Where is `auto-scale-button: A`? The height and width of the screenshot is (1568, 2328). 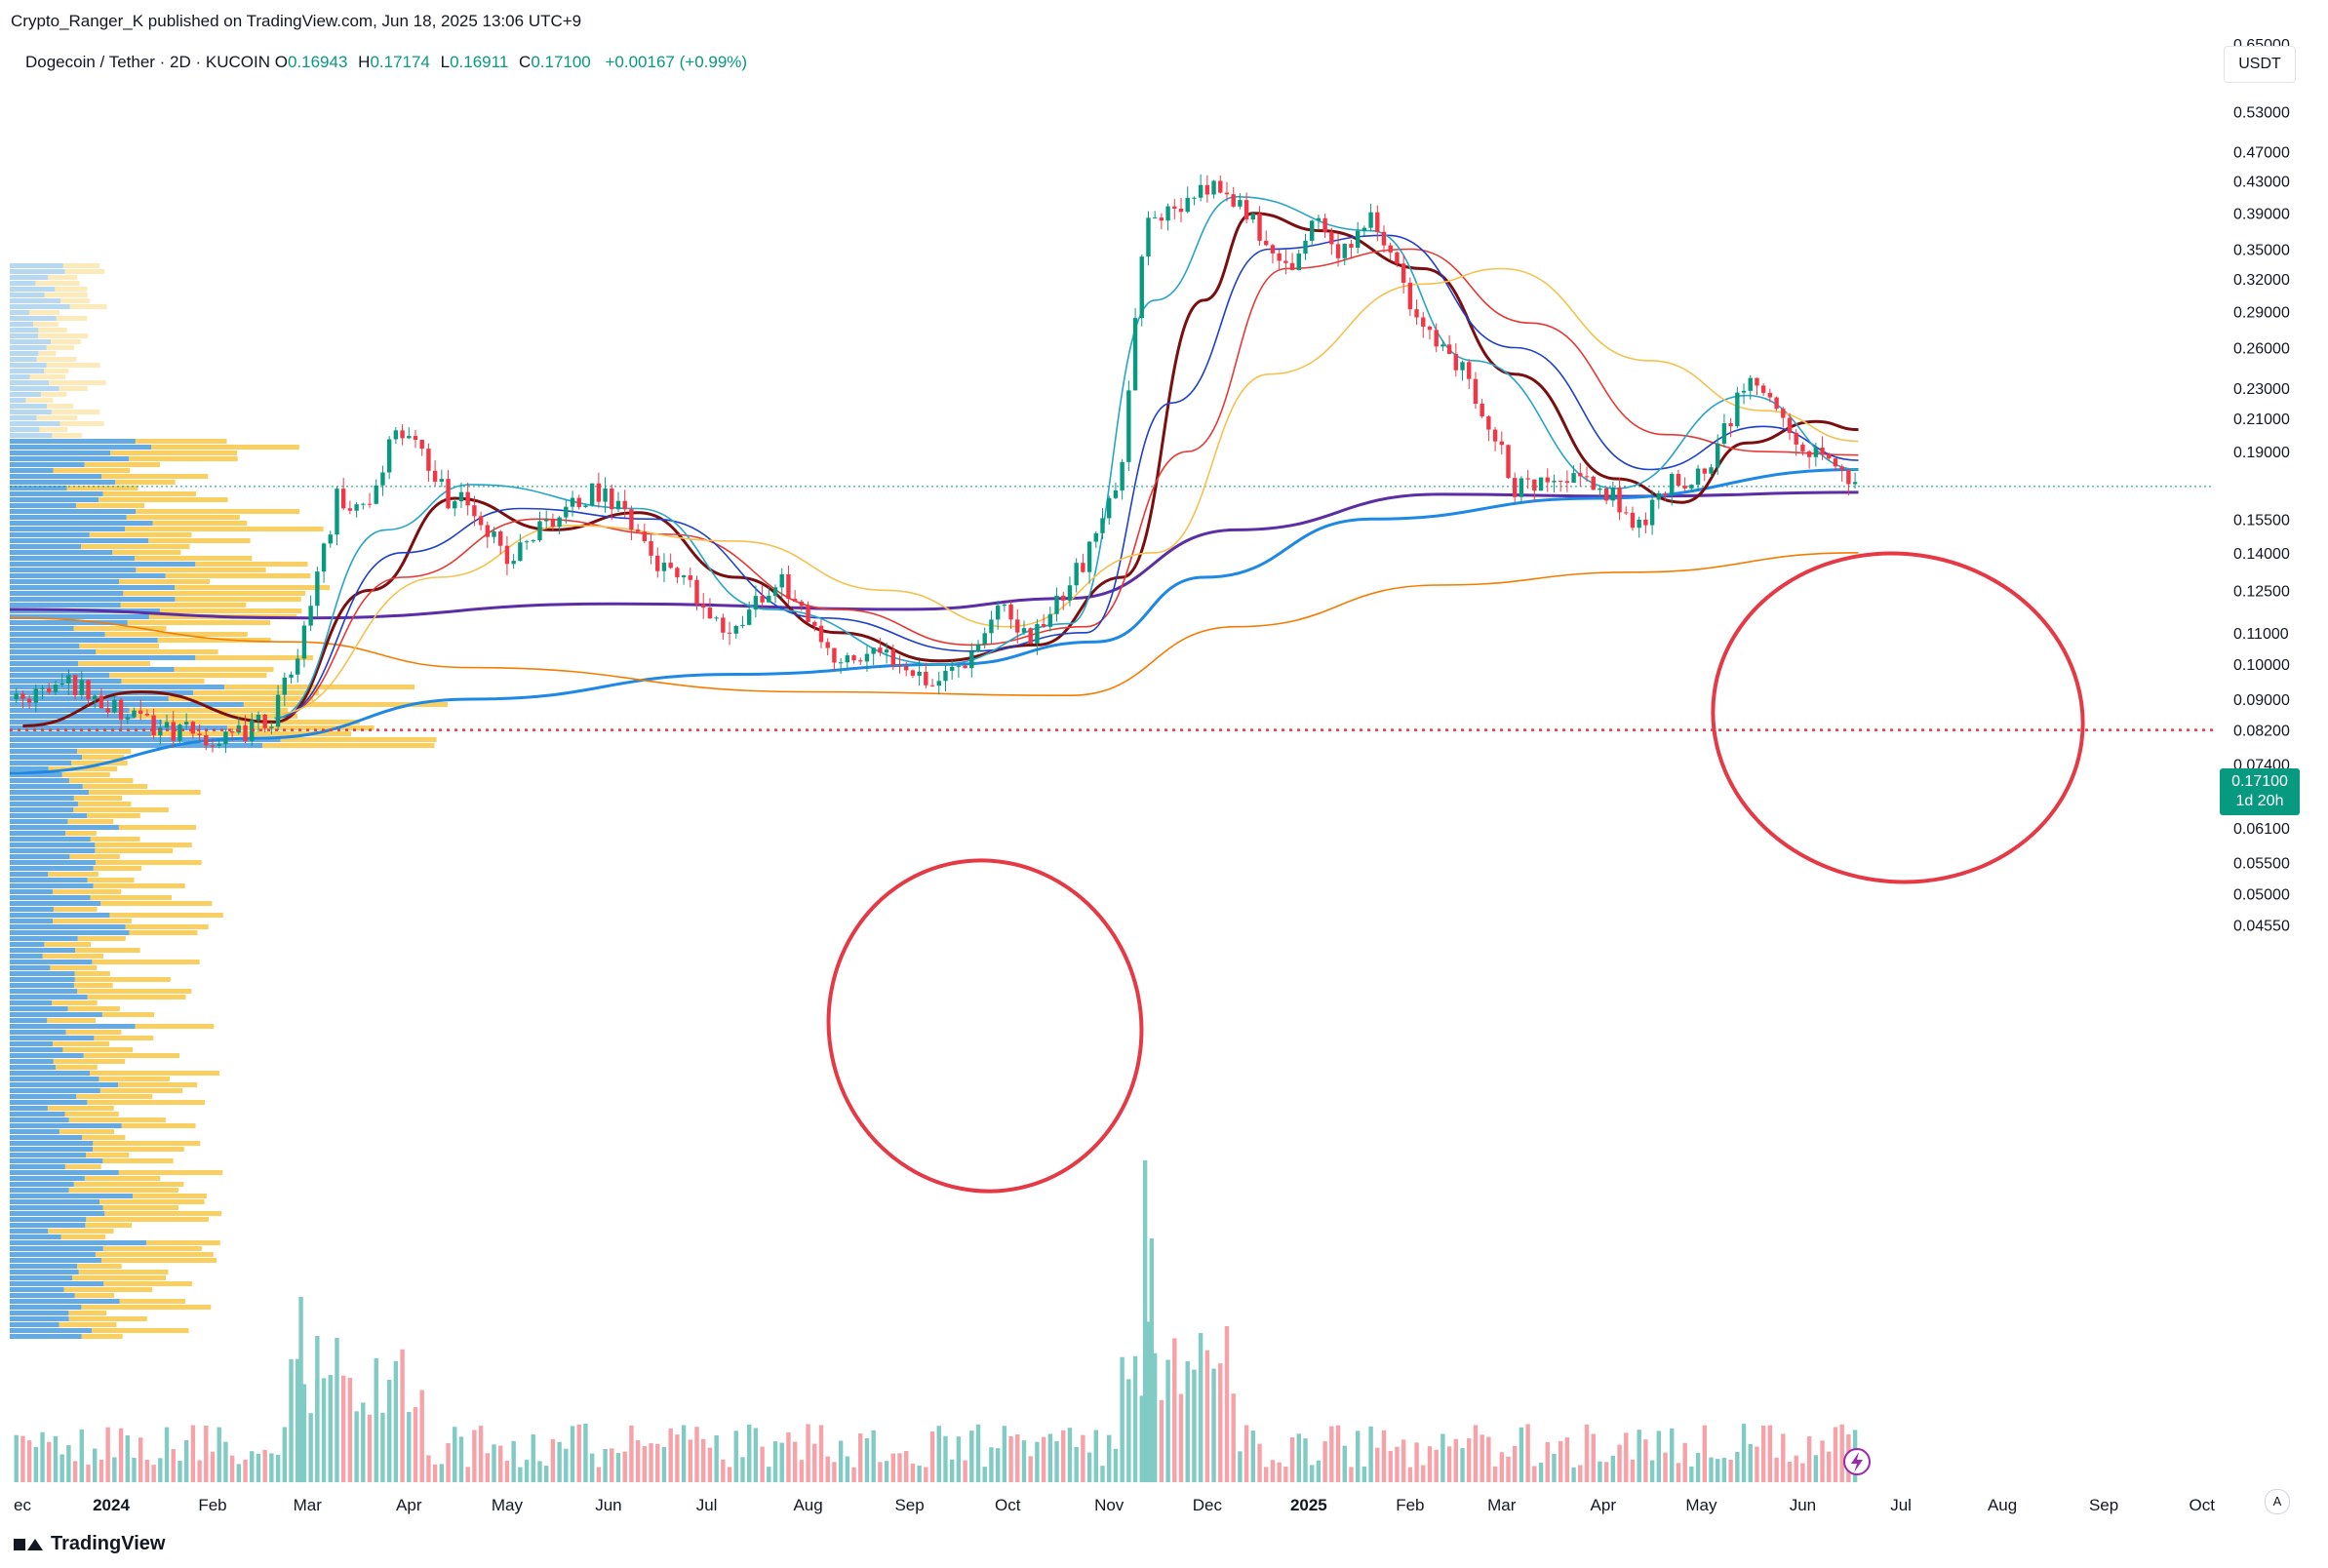 auto-scale-button: A is located at coordinates (2277, 1501).